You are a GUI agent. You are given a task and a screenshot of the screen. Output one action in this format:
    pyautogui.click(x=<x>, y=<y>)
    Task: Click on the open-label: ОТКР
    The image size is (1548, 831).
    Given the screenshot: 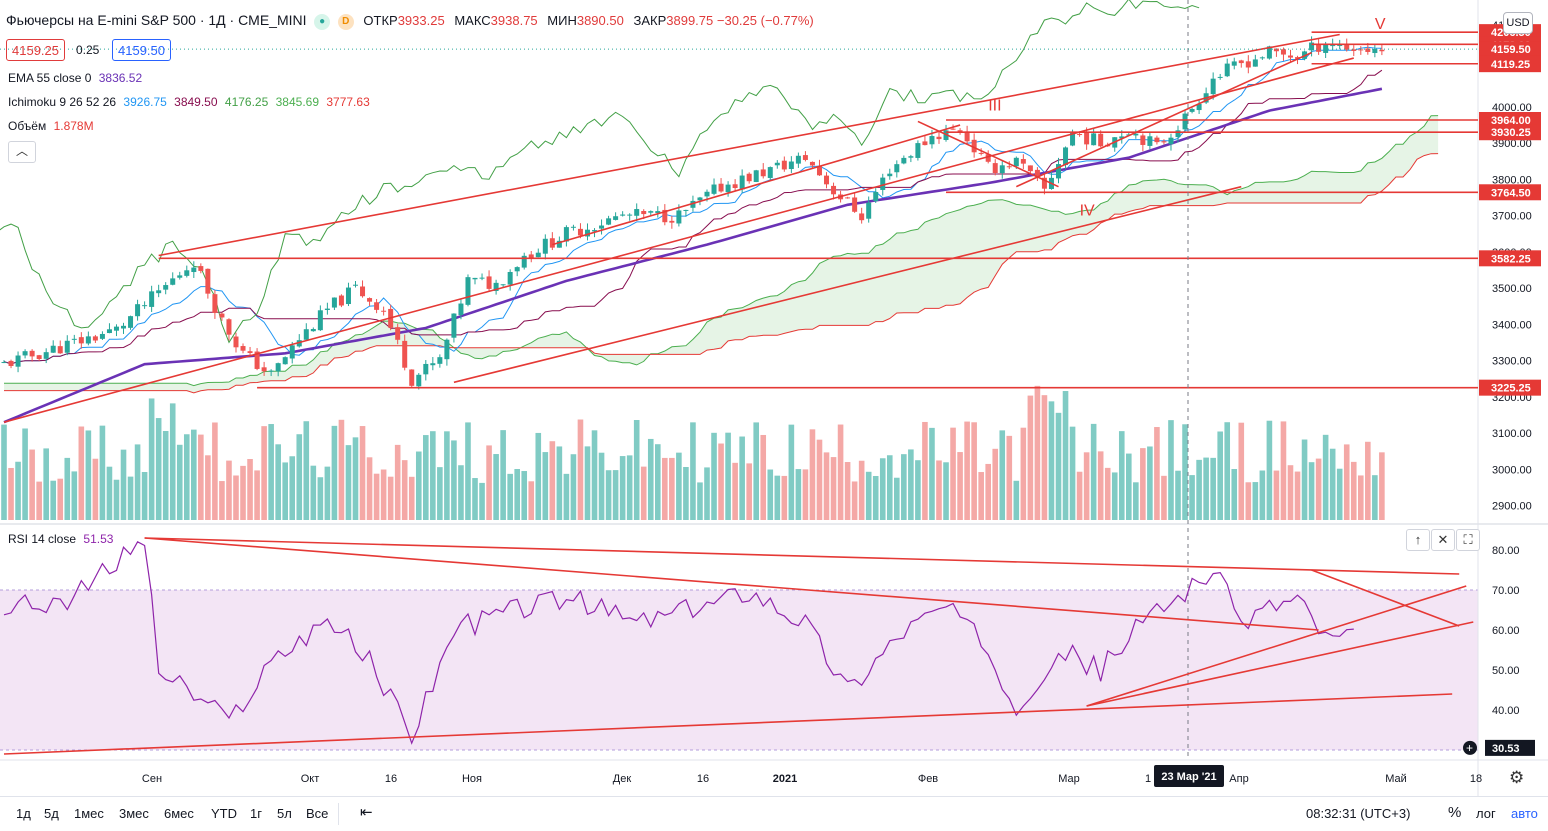 What is the action you would take?
    pyautogui.click(x=380, y=20)
    